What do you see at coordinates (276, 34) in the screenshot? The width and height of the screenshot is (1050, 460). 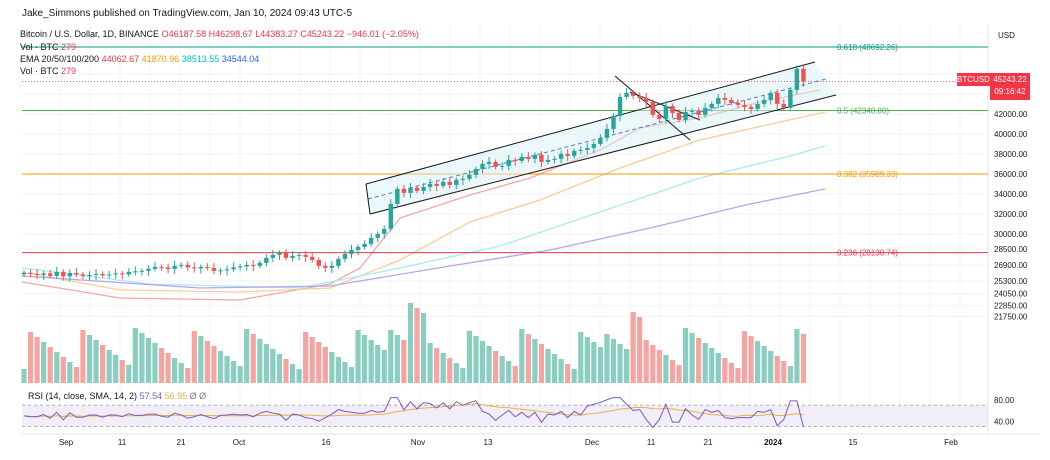 I see `ohlc-low: L44383.27` at bounding box center [276, 34].